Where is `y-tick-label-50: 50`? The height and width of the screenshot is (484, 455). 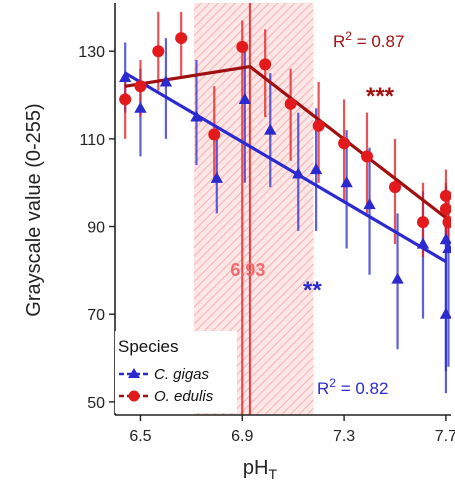 y-tick-label-50: 50 is located at coordinates (96, 403).